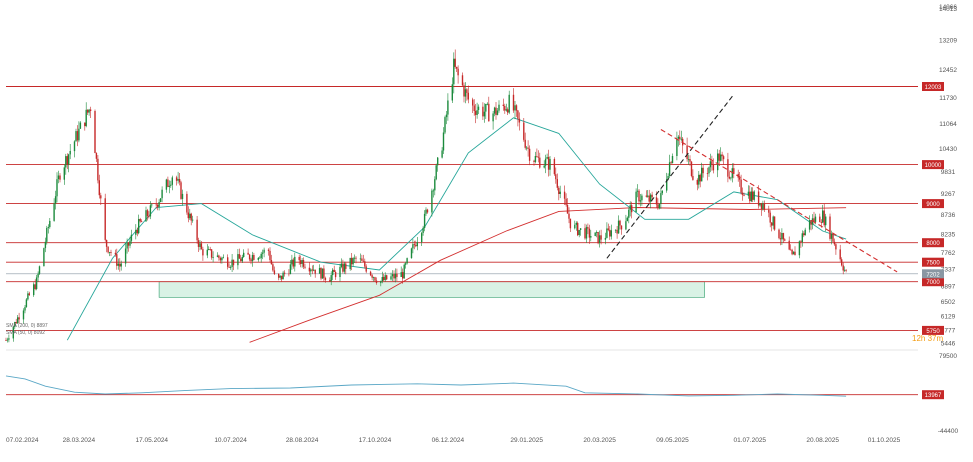 The image size is (973, 462). What do you see at coordinates (933, 165) in the screenshot?
I see `price-level-tag` at bounding box center [933, 165].